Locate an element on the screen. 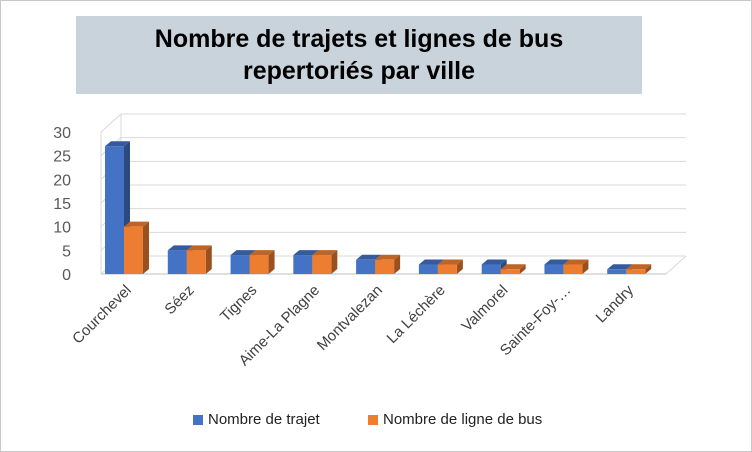  y-tick-label: 0 is located at coordinates (66, 275).